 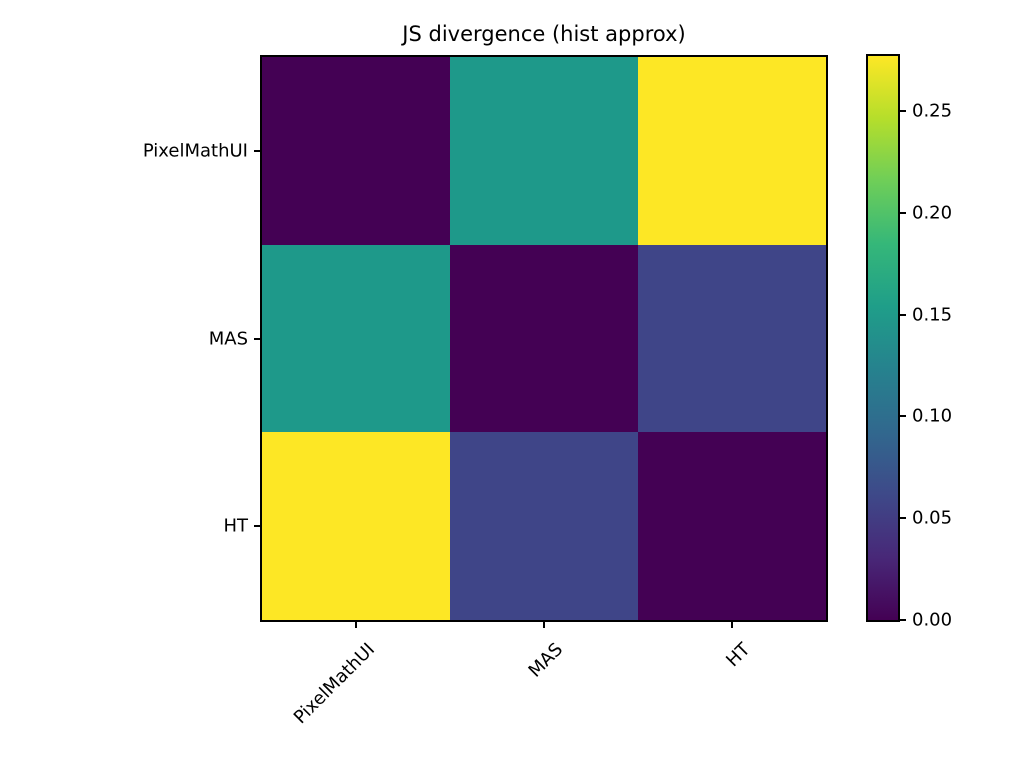 I want to click on colorbar-tick-label: 0.00, so click(x=932, y=620).